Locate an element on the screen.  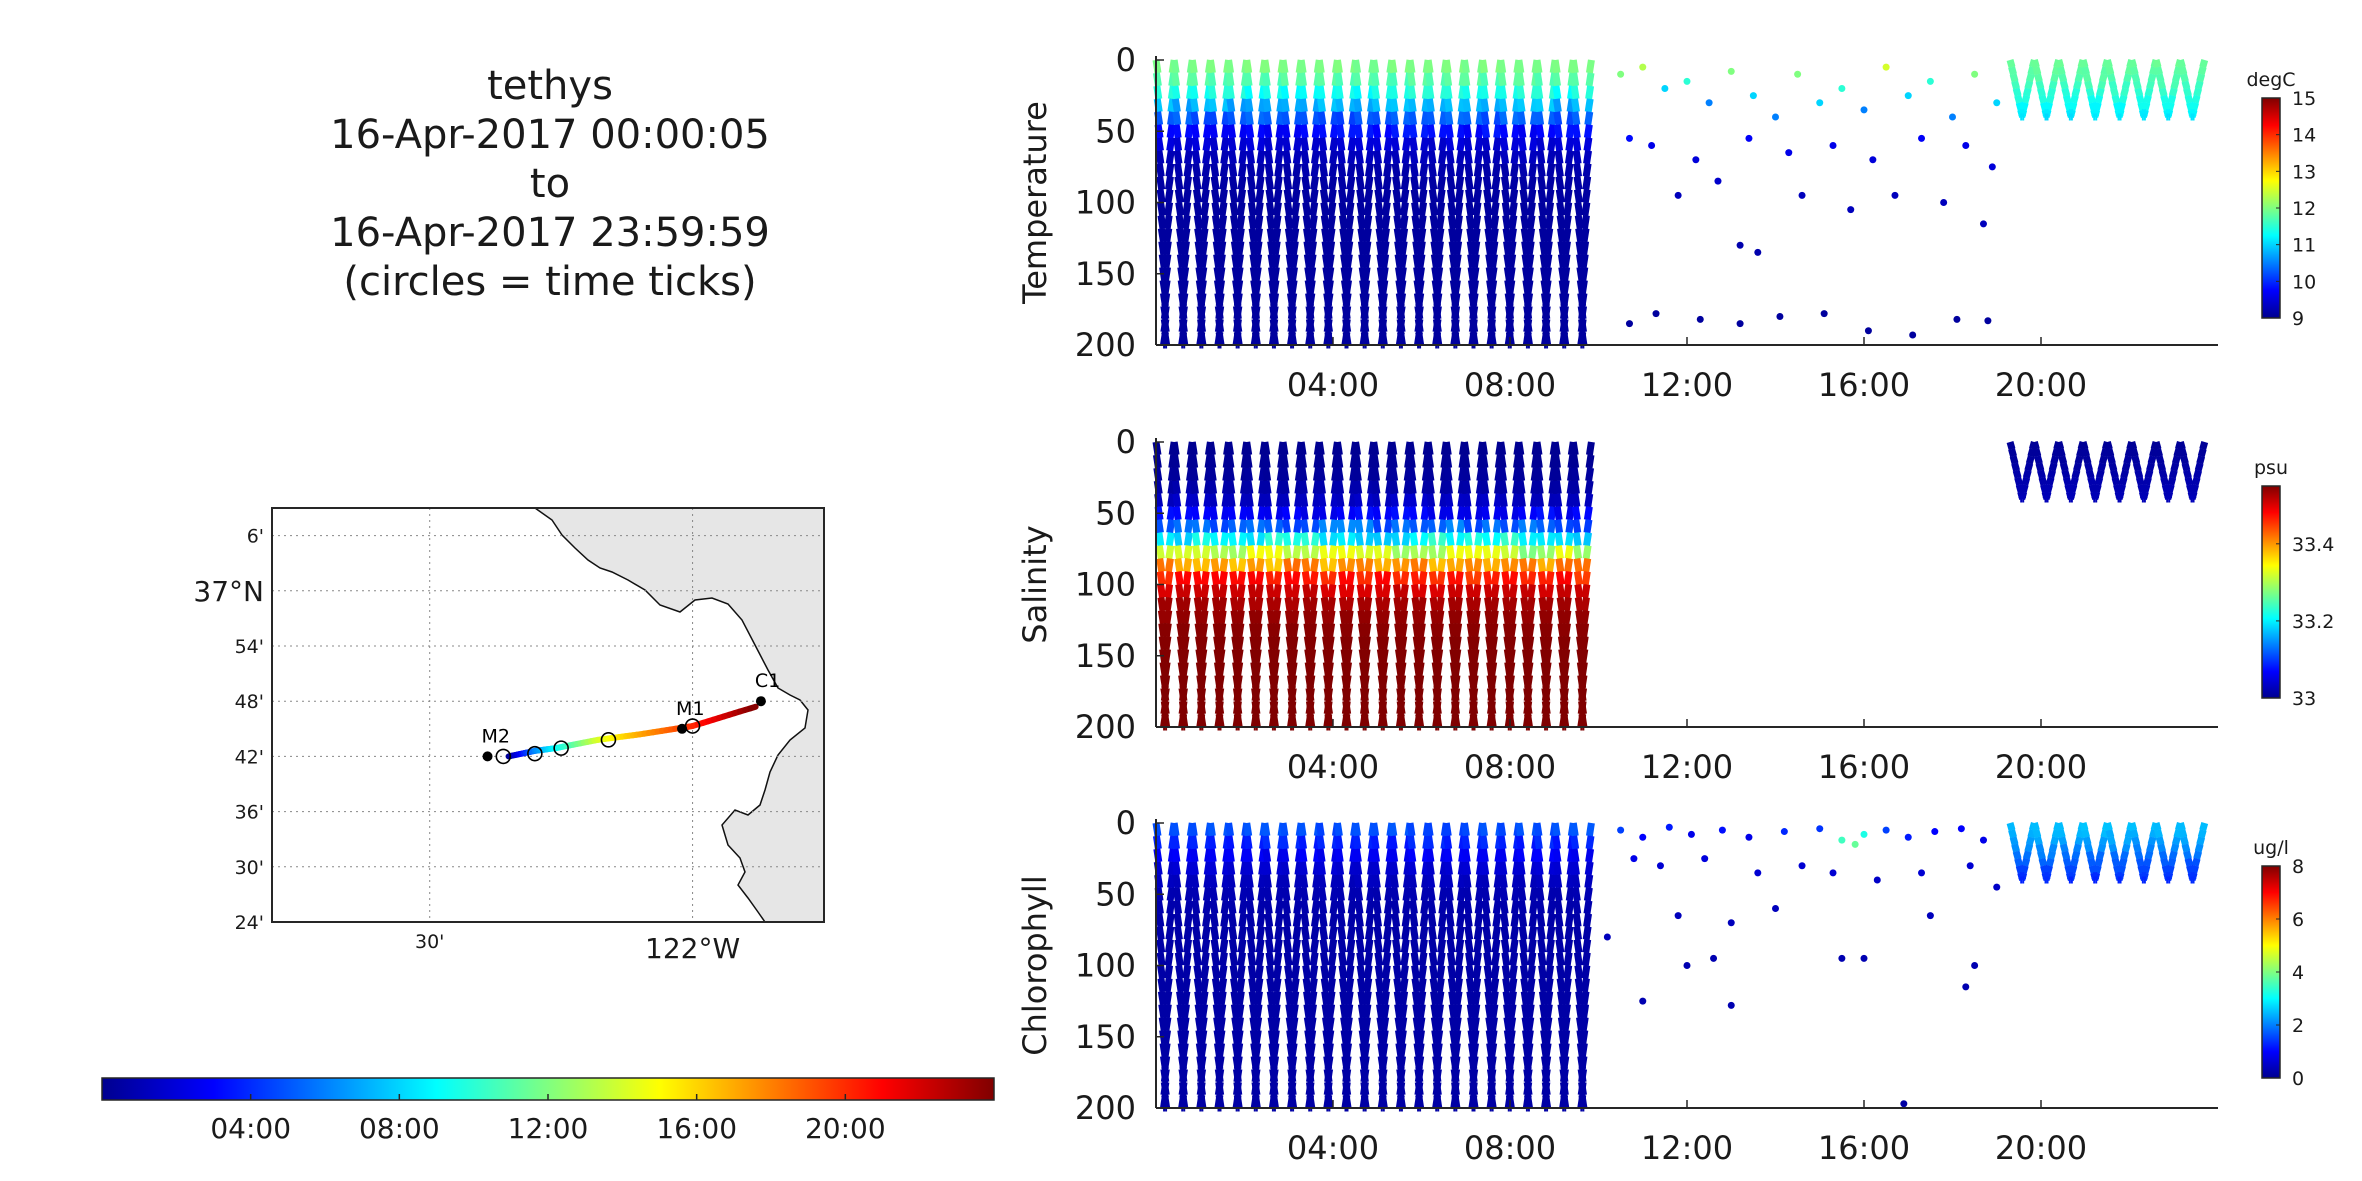
y-tick-label: 0 is located at coordinates (1126, 442).